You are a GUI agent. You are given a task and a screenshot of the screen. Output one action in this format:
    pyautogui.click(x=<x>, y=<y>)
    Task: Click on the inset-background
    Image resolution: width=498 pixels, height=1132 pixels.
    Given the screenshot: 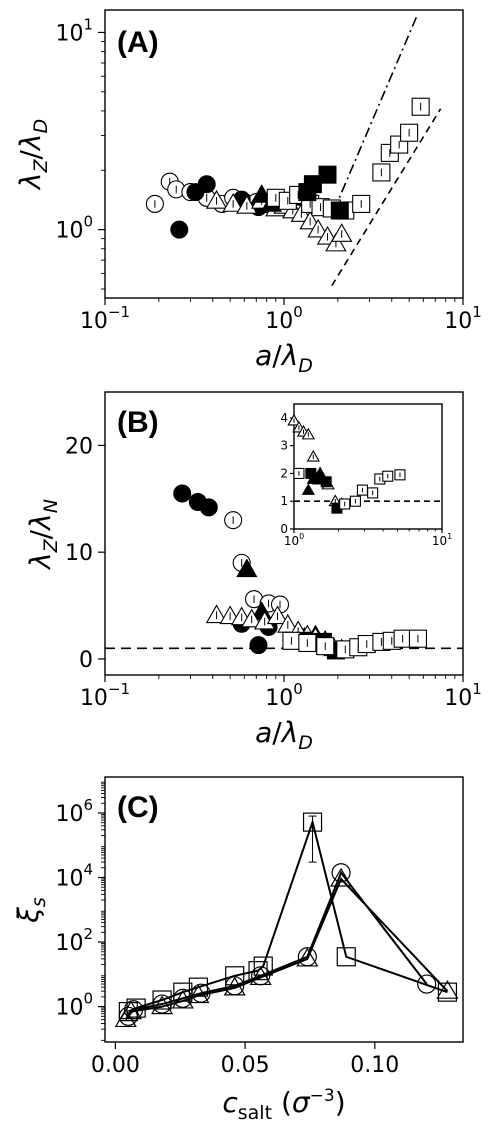 What is the action you would take?
    pyautogui.click(x=368, y=466)
    